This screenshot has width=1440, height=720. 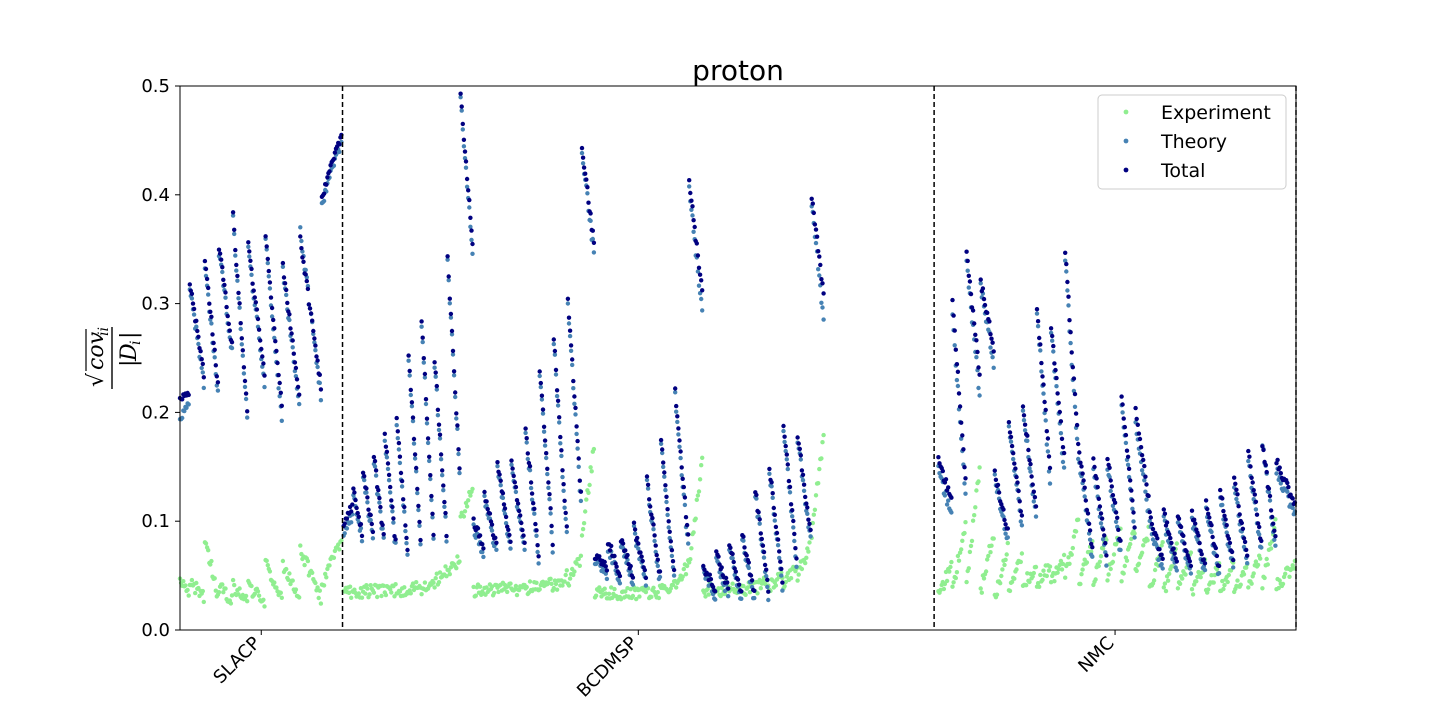 I want to click on y-axis-label-radical: √, so click(x=96, y=379).